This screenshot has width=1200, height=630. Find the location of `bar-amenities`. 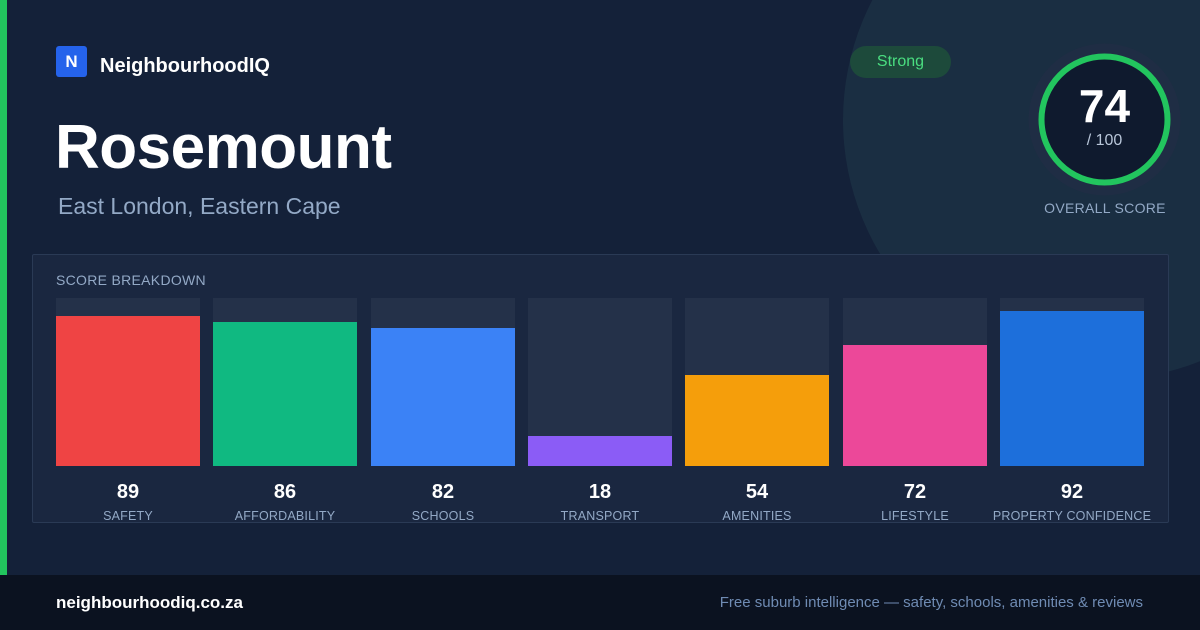

bar-amenities is located at coordinates (757, 420).